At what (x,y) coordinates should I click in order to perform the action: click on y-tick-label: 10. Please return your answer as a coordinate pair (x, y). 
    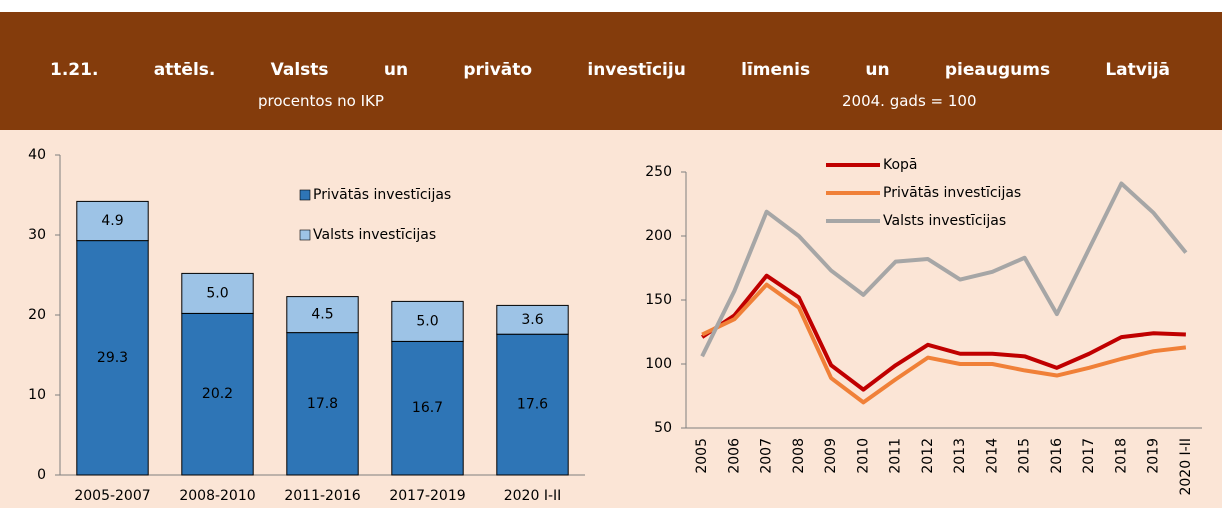
    Looking at the image, I should click on (37, 395).